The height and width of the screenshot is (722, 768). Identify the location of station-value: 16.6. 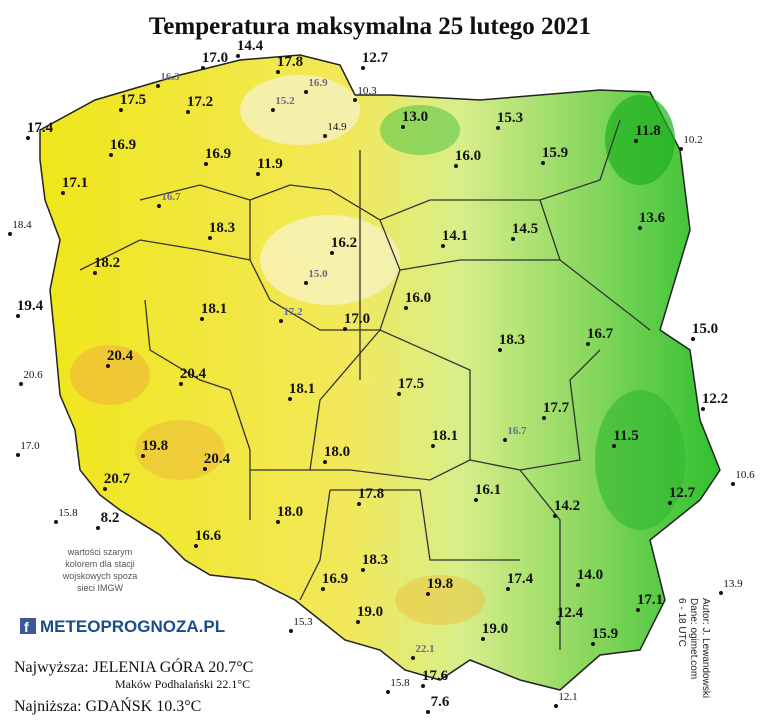
(208, 536).